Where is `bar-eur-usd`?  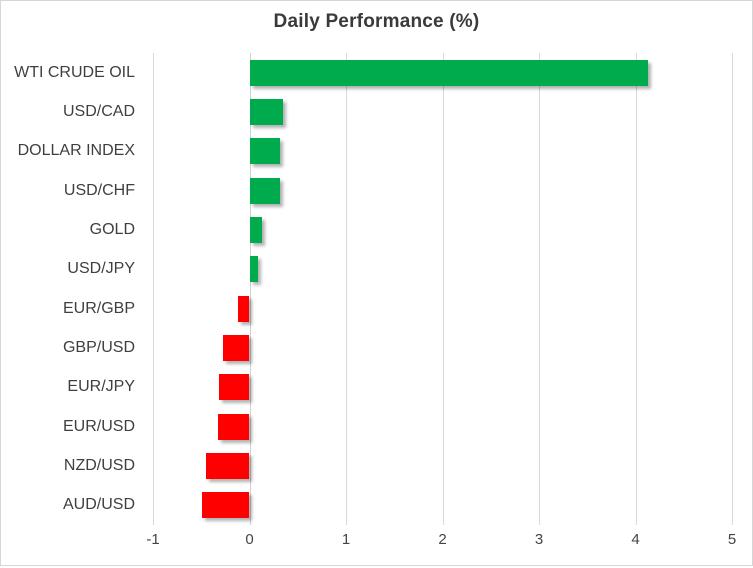 bar-eur-usd is located at coordinates (233, 426).